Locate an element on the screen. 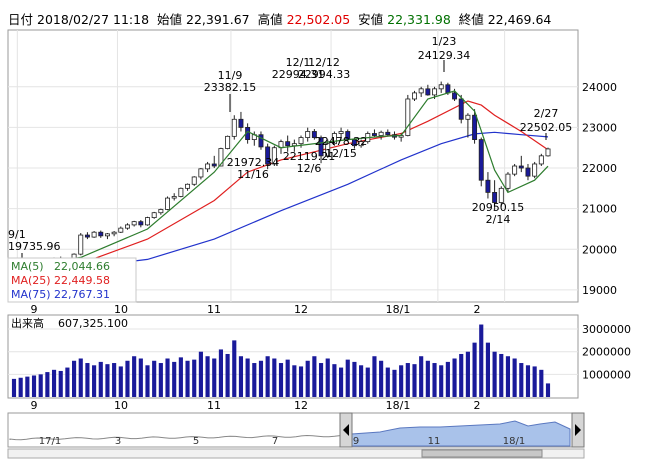 The image size is (652, 469). navigator-scrollbar-track is located at coordinates (296, 453).